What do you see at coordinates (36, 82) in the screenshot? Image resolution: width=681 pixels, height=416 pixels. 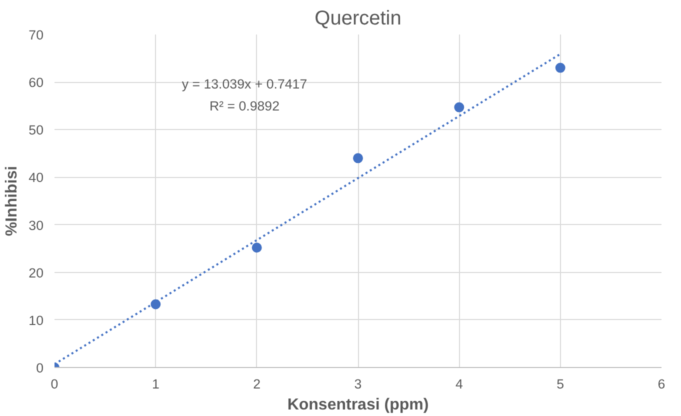 I see `y-tick-label: 60` at bounding box center [36, 82].